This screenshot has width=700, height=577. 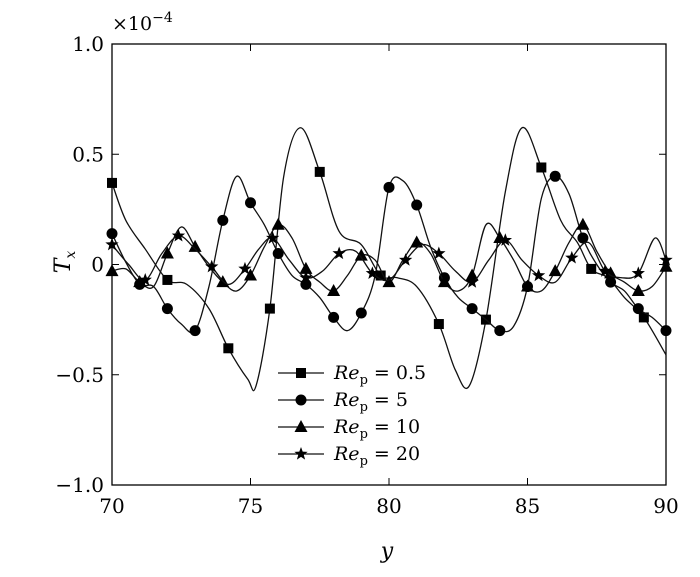 I want to click on y-tick-label: −0.5, so click(x=79, y=375).